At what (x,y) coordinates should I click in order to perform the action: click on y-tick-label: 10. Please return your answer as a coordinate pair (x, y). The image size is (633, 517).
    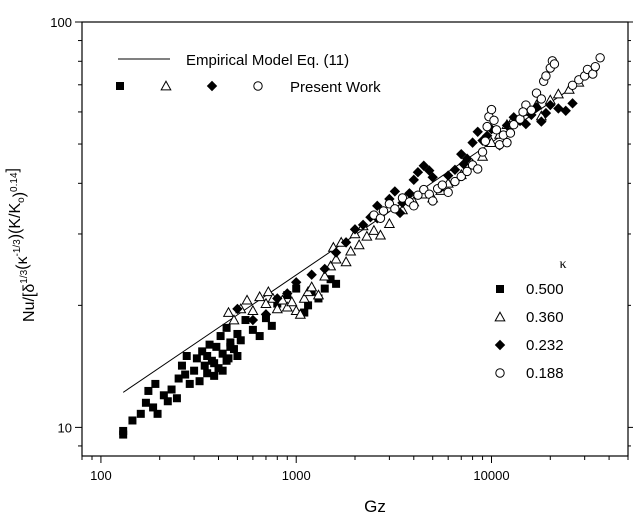
    Looking at the image, I should click on (65, 427).